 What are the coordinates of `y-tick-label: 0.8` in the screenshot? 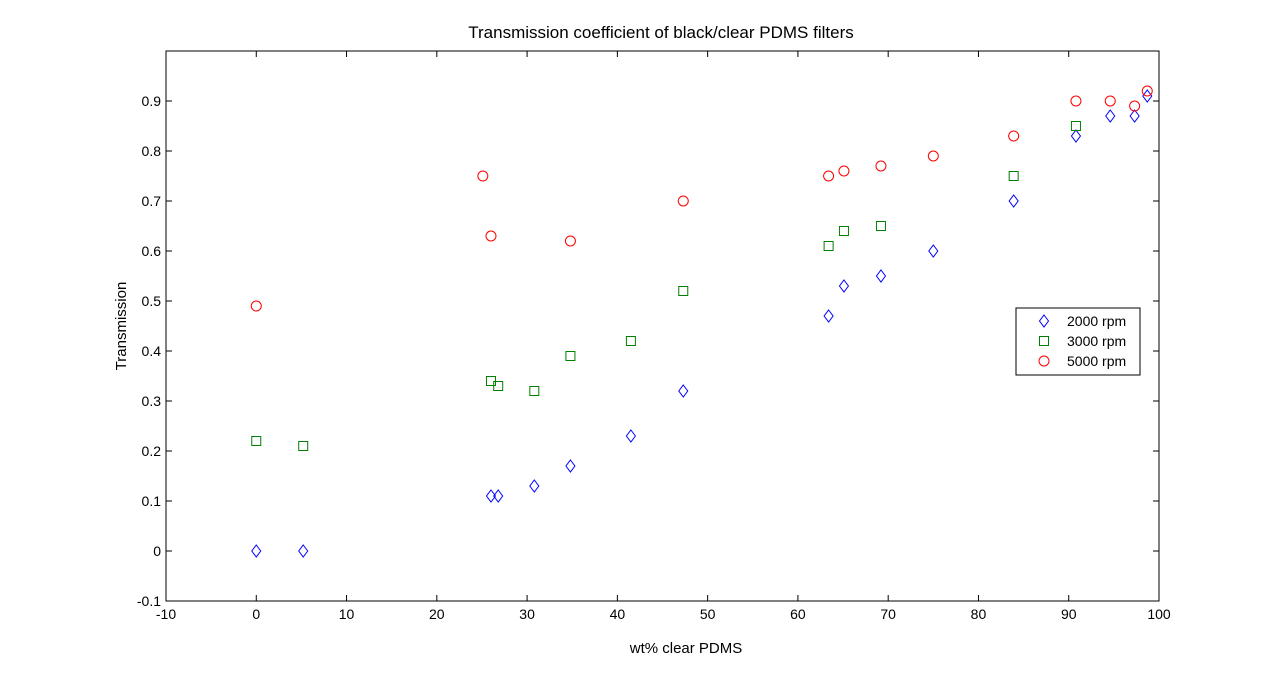 It's located at (152, 151).